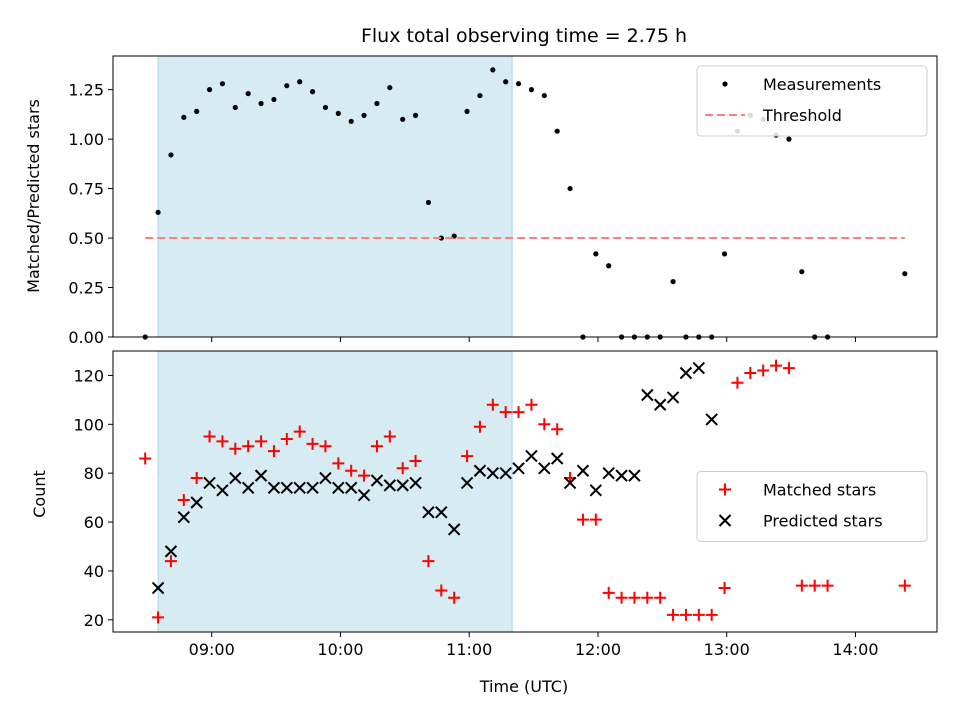 This screenshot has height=720, width=960. What do you see at coordinates (335, 196) in the screenshot?
I see `observing-time-span` at bounding box center [335, 196].